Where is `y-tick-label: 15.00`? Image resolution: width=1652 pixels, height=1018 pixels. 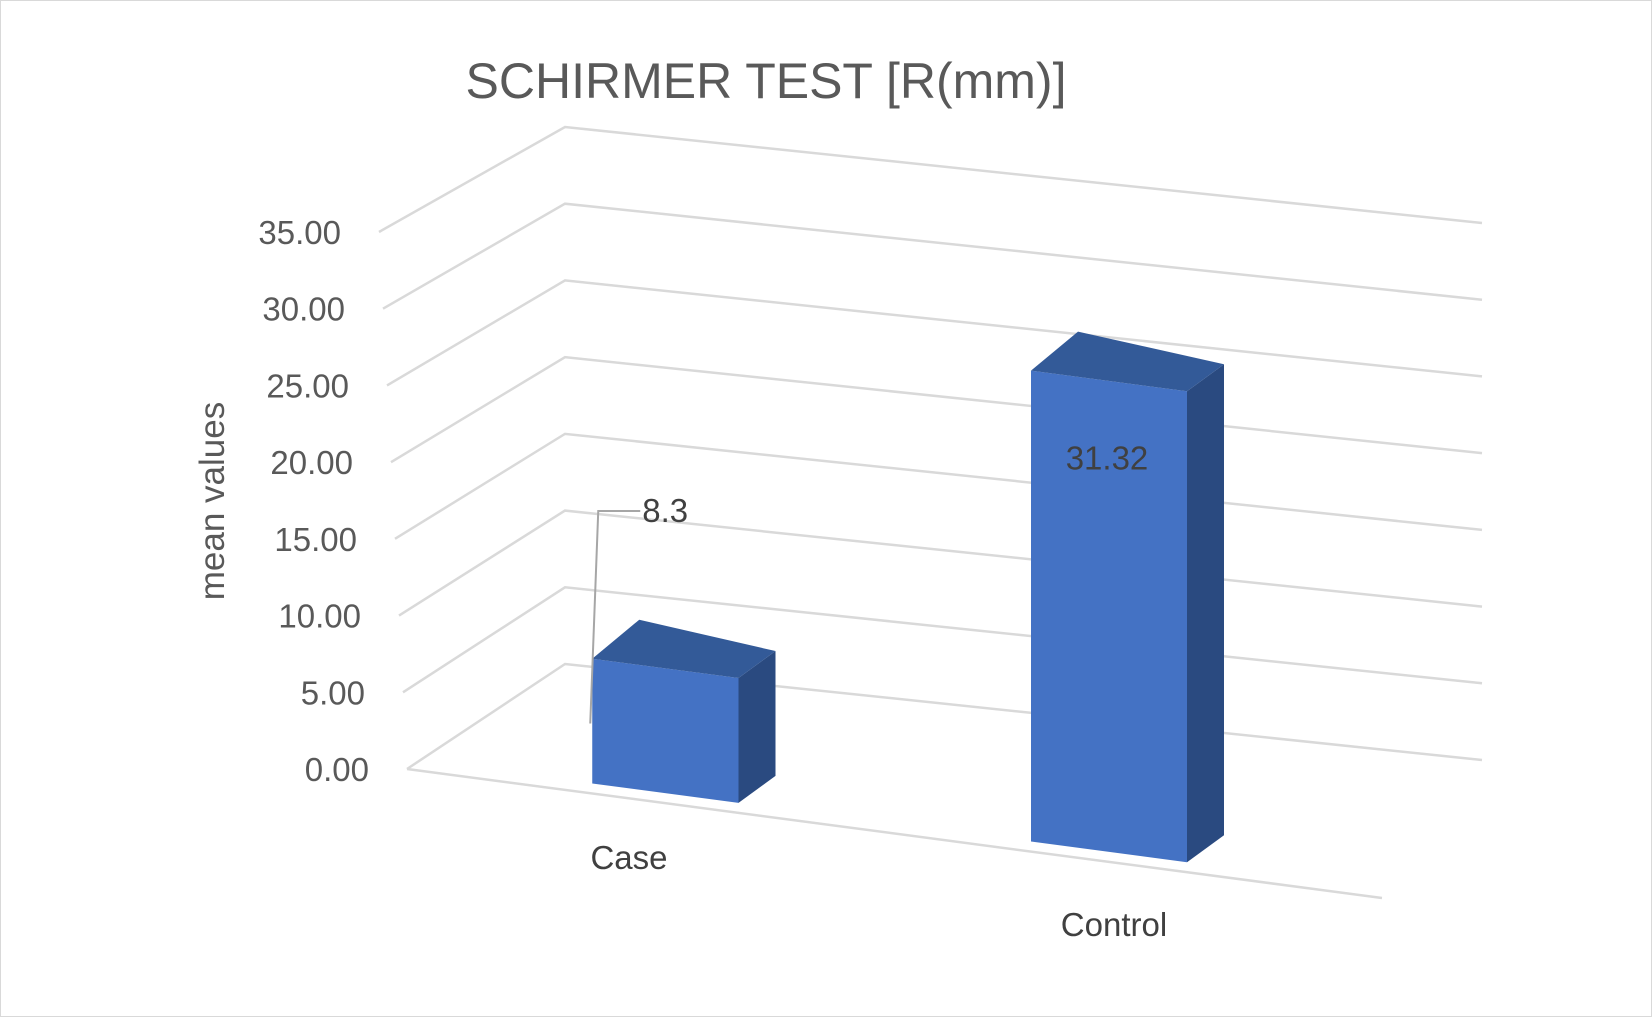 y-tick-label: 15.00 is located at coordinates (315, 539).